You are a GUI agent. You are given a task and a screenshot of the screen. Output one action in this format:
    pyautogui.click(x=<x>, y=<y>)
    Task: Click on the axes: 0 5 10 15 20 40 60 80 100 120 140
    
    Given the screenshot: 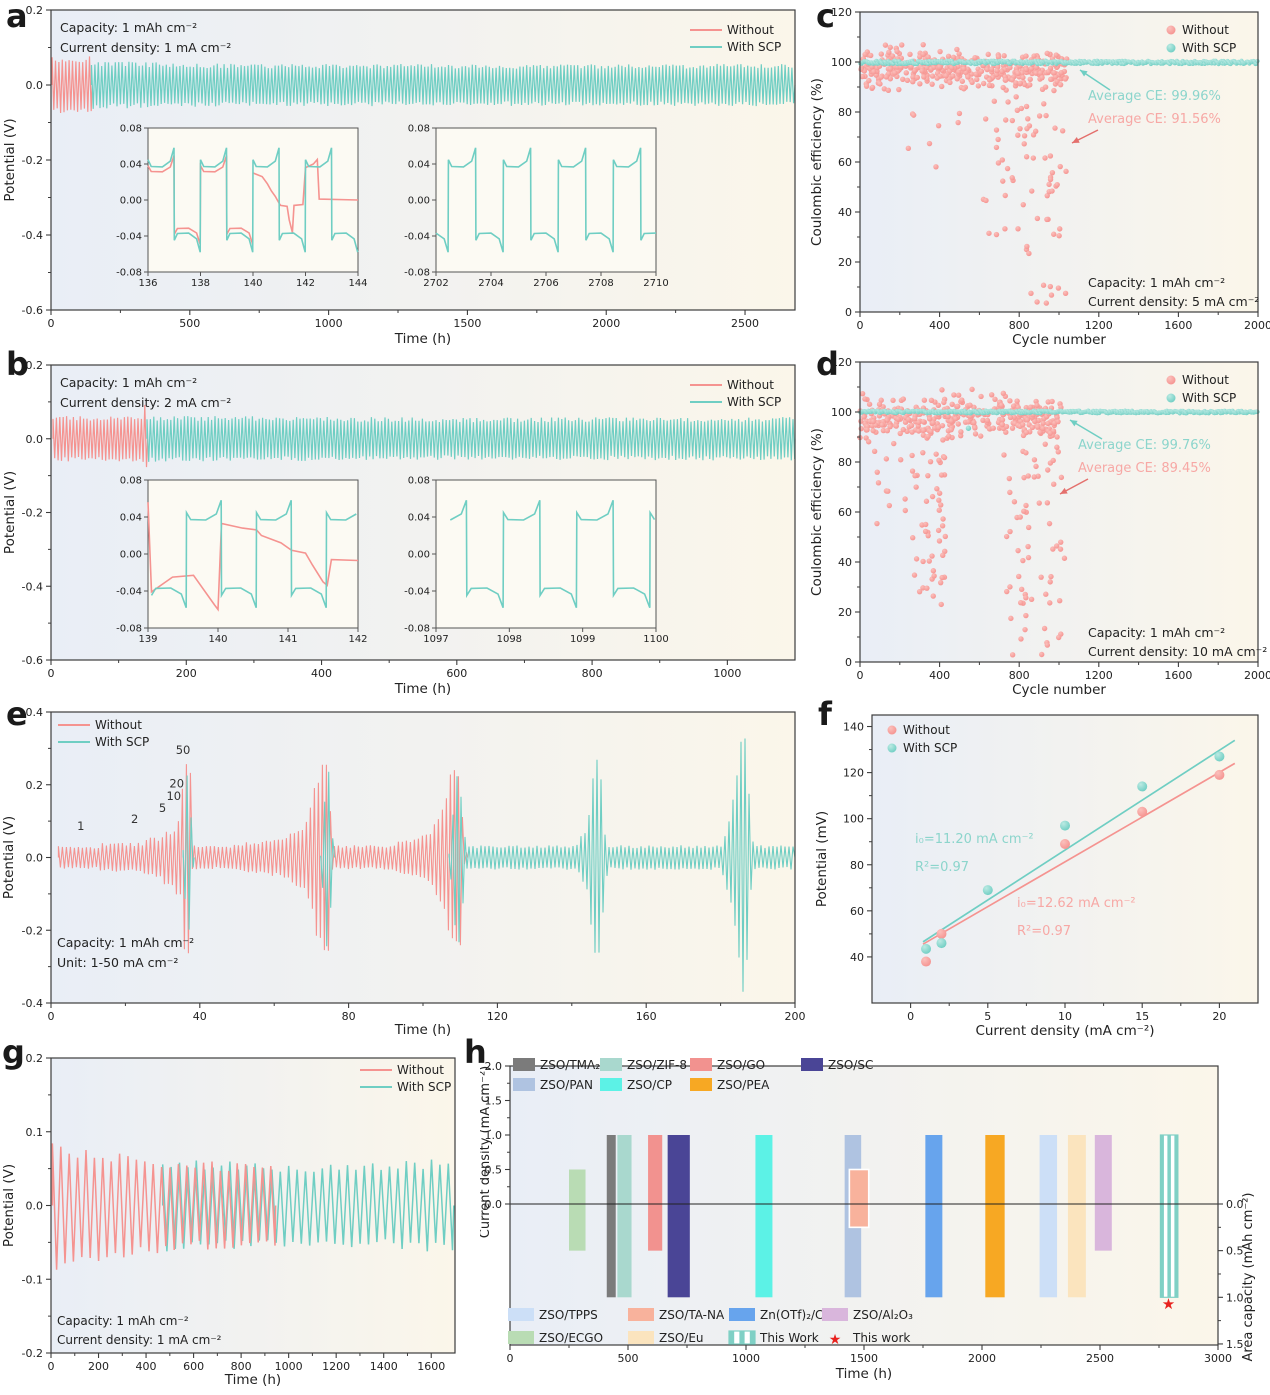 What is the action you would take?
    pyautogui.click(x=1051, y=868)
    